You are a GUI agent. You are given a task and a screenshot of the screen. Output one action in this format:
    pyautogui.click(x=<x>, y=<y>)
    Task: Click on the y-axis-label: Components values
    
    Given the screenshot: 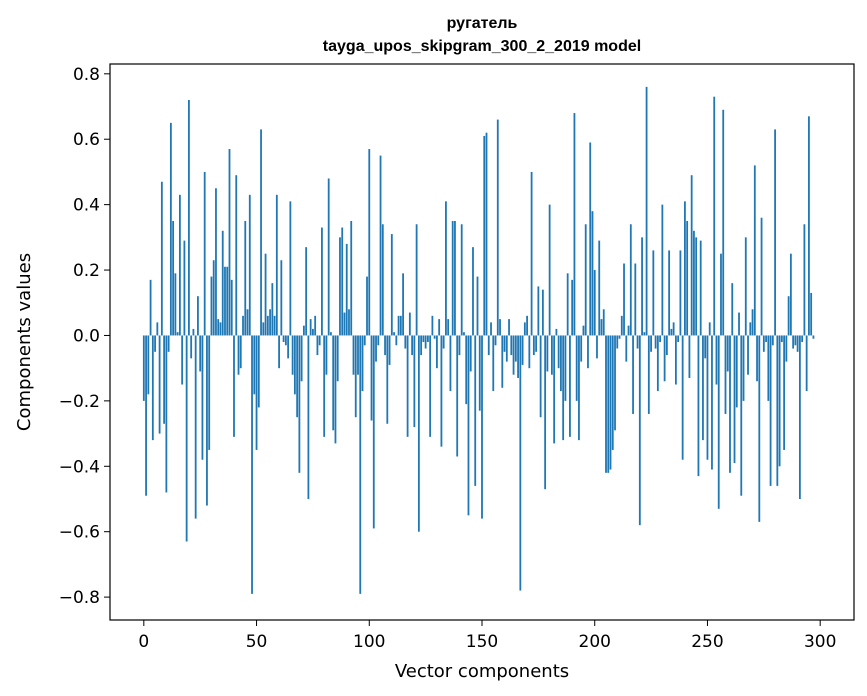 What is the action you would take?
    pyautogui.click(x=24, y=342)
    